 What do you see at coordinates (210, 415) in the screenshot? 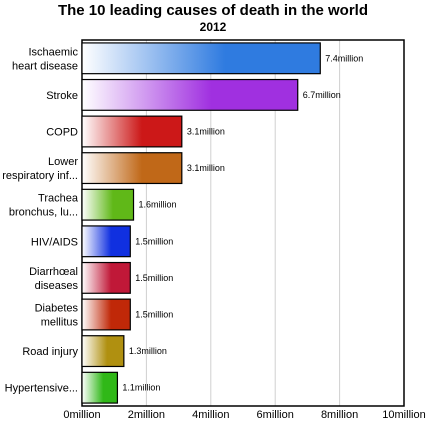
I see `x-tick-label-2: 4million` at bounding box center [210, 415].